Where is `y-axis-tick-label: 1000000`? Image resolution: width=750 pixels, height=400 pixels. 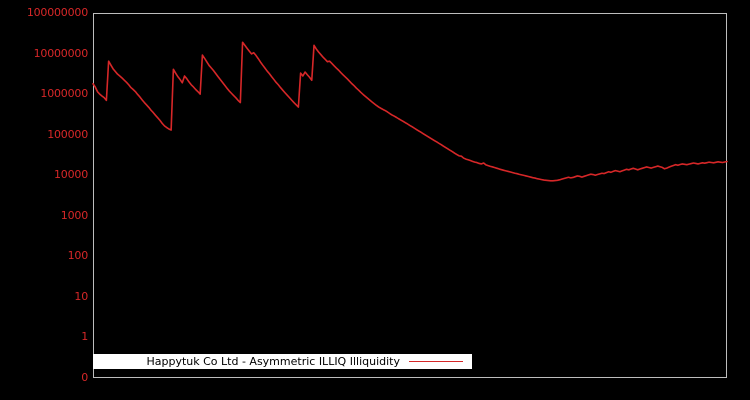
y-axis-tick-label: 1000000 is located at coordinates (64, 94).